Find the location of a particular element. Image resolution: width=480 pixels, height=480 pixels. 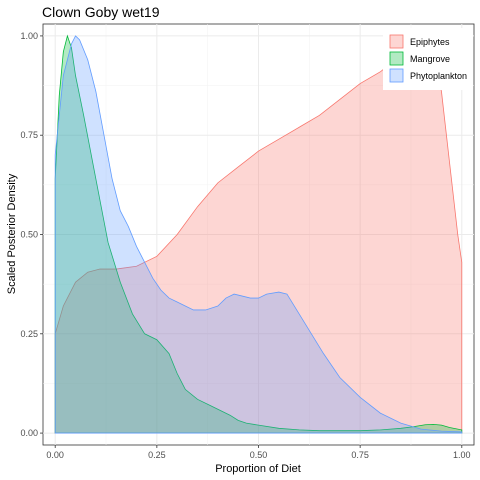

legend-label-epiphytes: Epiphytes is located at coordinates (430, 42).